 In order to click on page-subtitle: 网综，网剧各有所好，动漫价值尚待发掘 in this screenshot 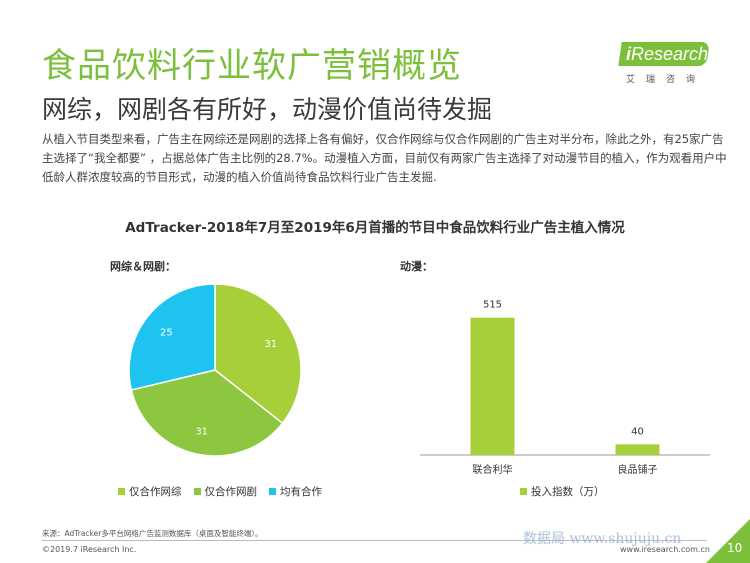, I will do `click(267, 109)`.